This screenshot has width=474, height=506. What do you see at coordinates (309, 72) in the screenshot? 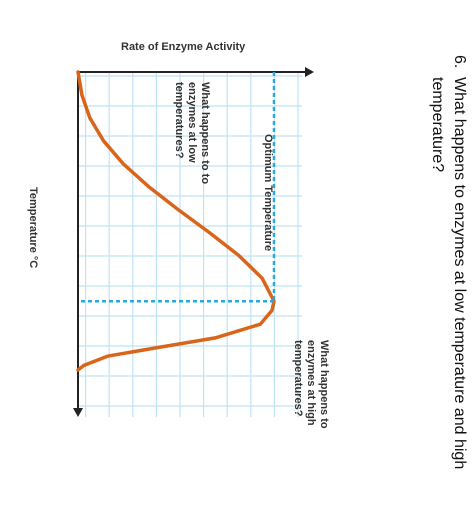
I see `y-axis-arrow` at bounding box center [309, 72].